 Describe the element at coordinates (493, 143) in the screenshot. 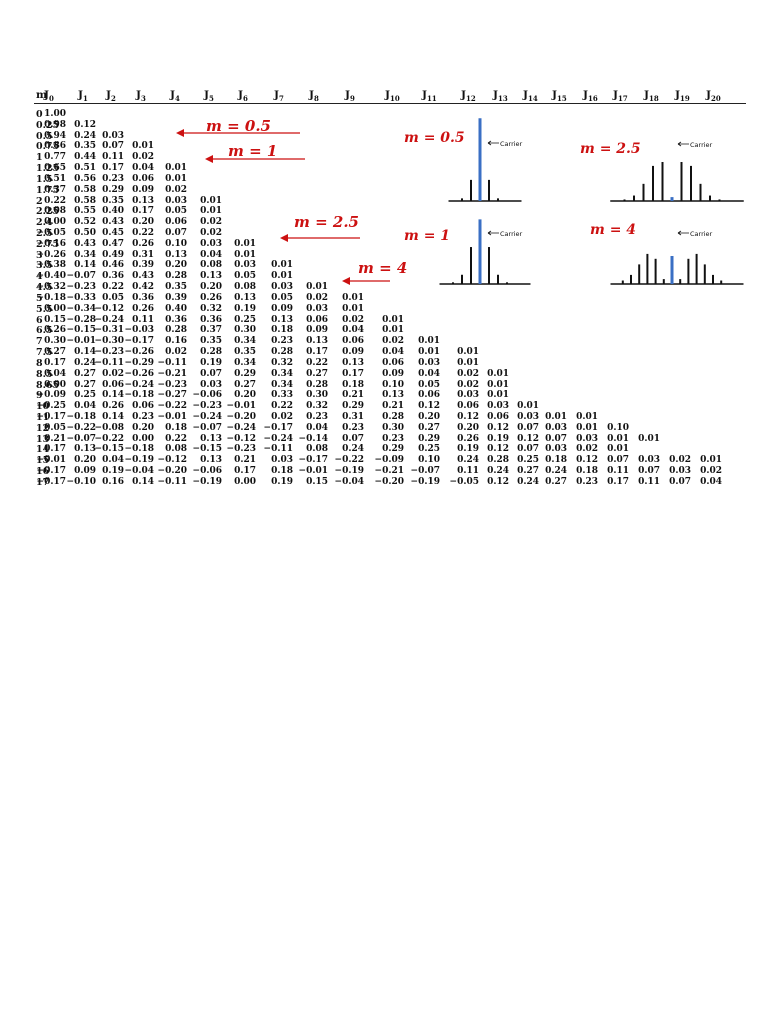

I see `carrier-arrow` at that location.